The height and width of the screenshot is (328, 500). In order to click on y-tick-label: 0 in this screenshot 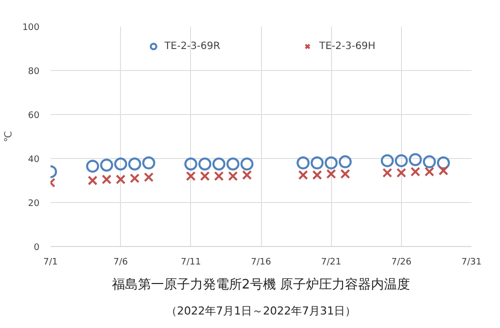, I will do `click(37, 248)`.